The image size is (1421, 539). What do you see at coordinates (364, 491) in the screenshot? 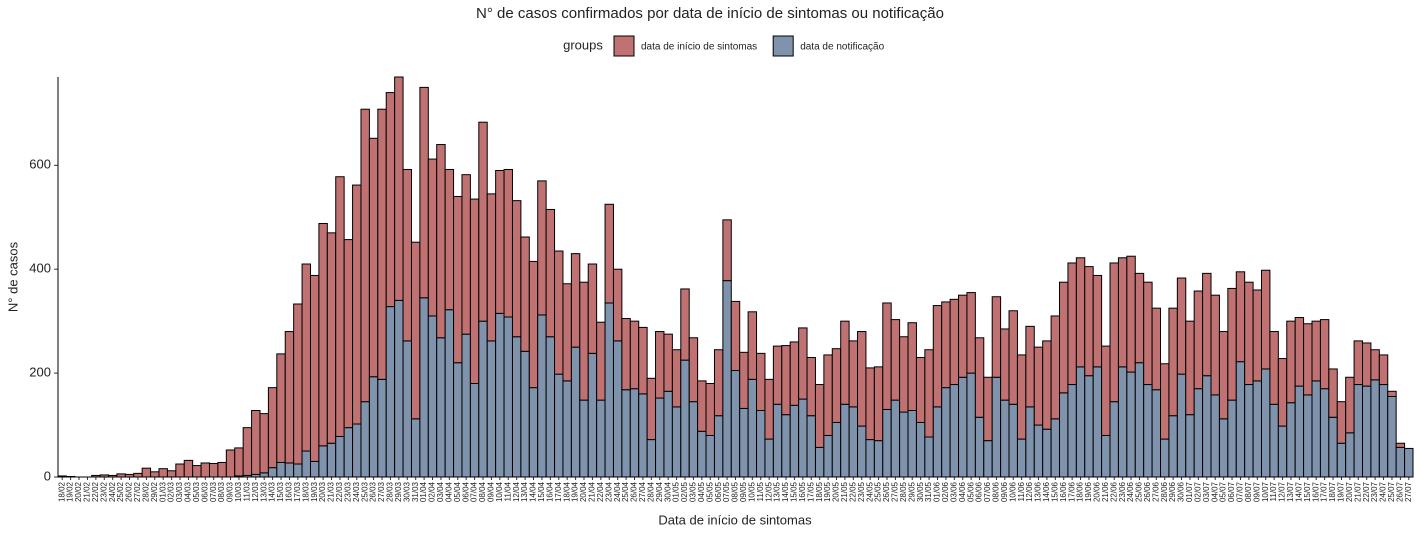
I see `x-tick-label: 25/03` at bounding box center [364, 491].